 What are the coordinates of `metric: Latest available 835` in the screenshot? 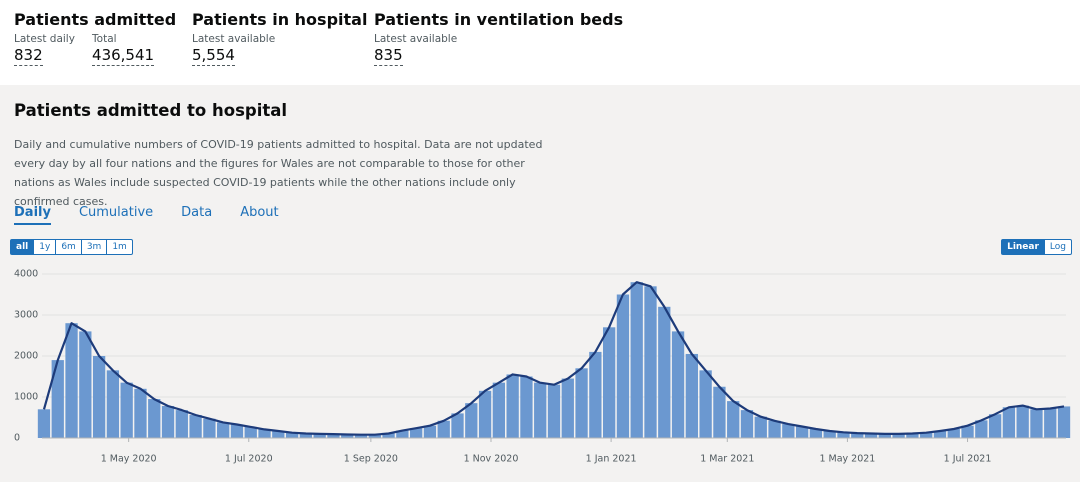 It's located at (415, 49).